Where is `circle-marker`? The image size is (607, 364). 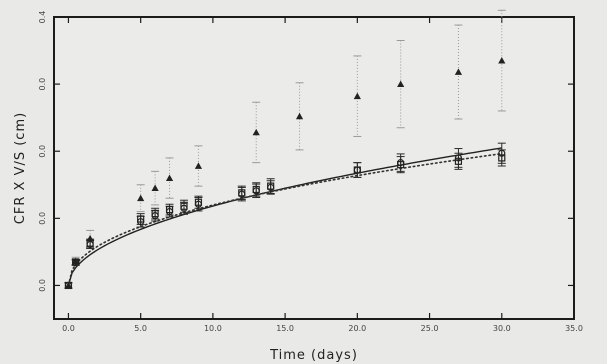 circle-marker is located at coordinates (502, 153).